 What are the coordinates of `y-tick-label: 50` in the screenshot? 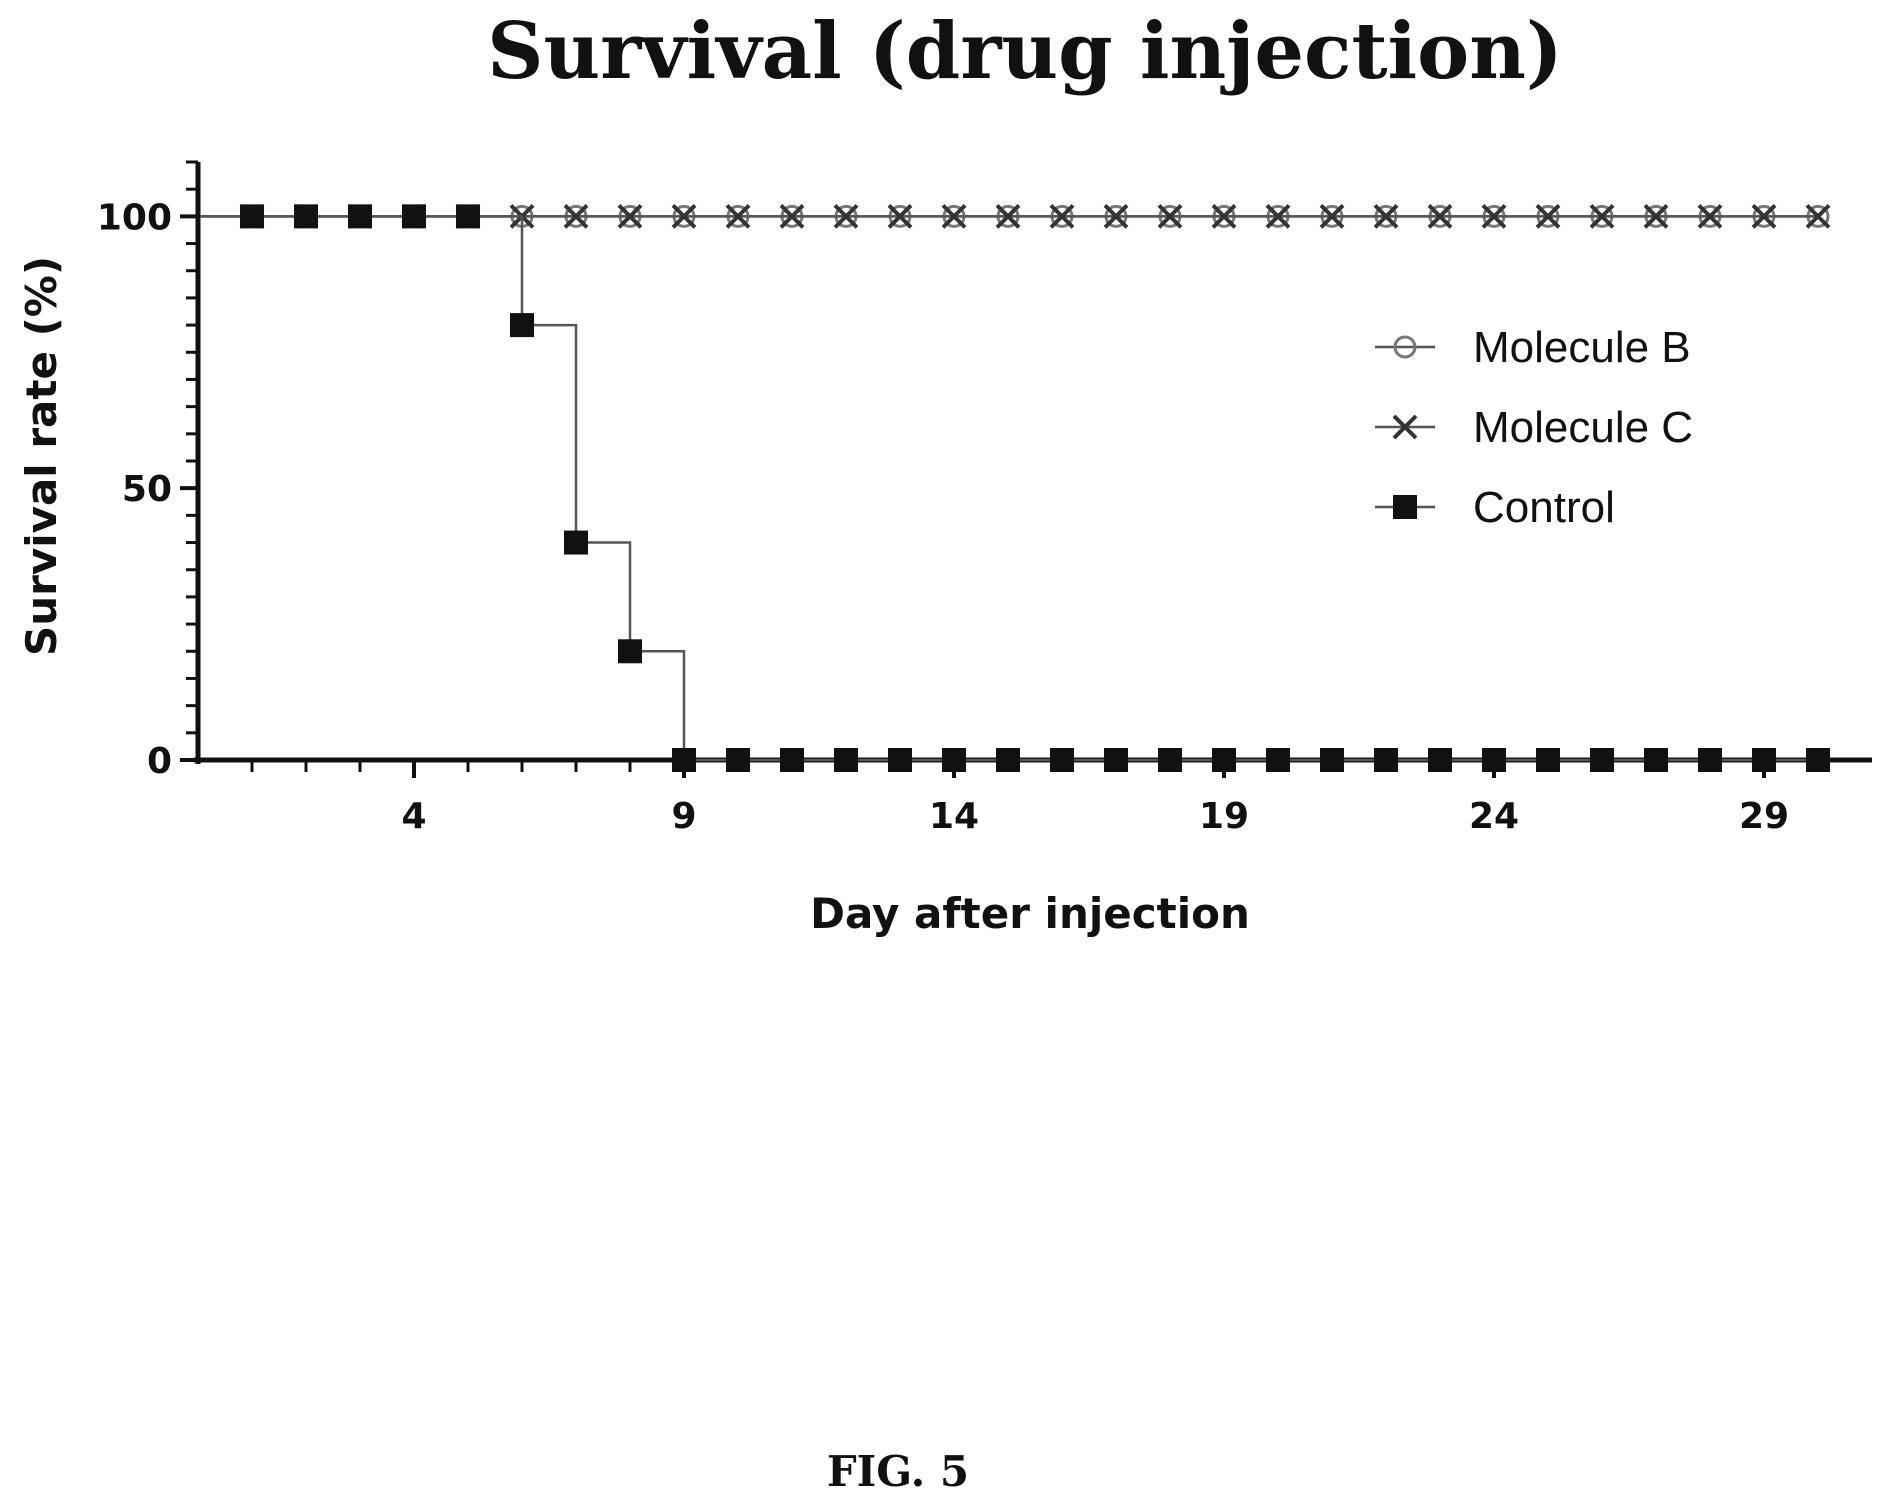 It's located at (147, 489).